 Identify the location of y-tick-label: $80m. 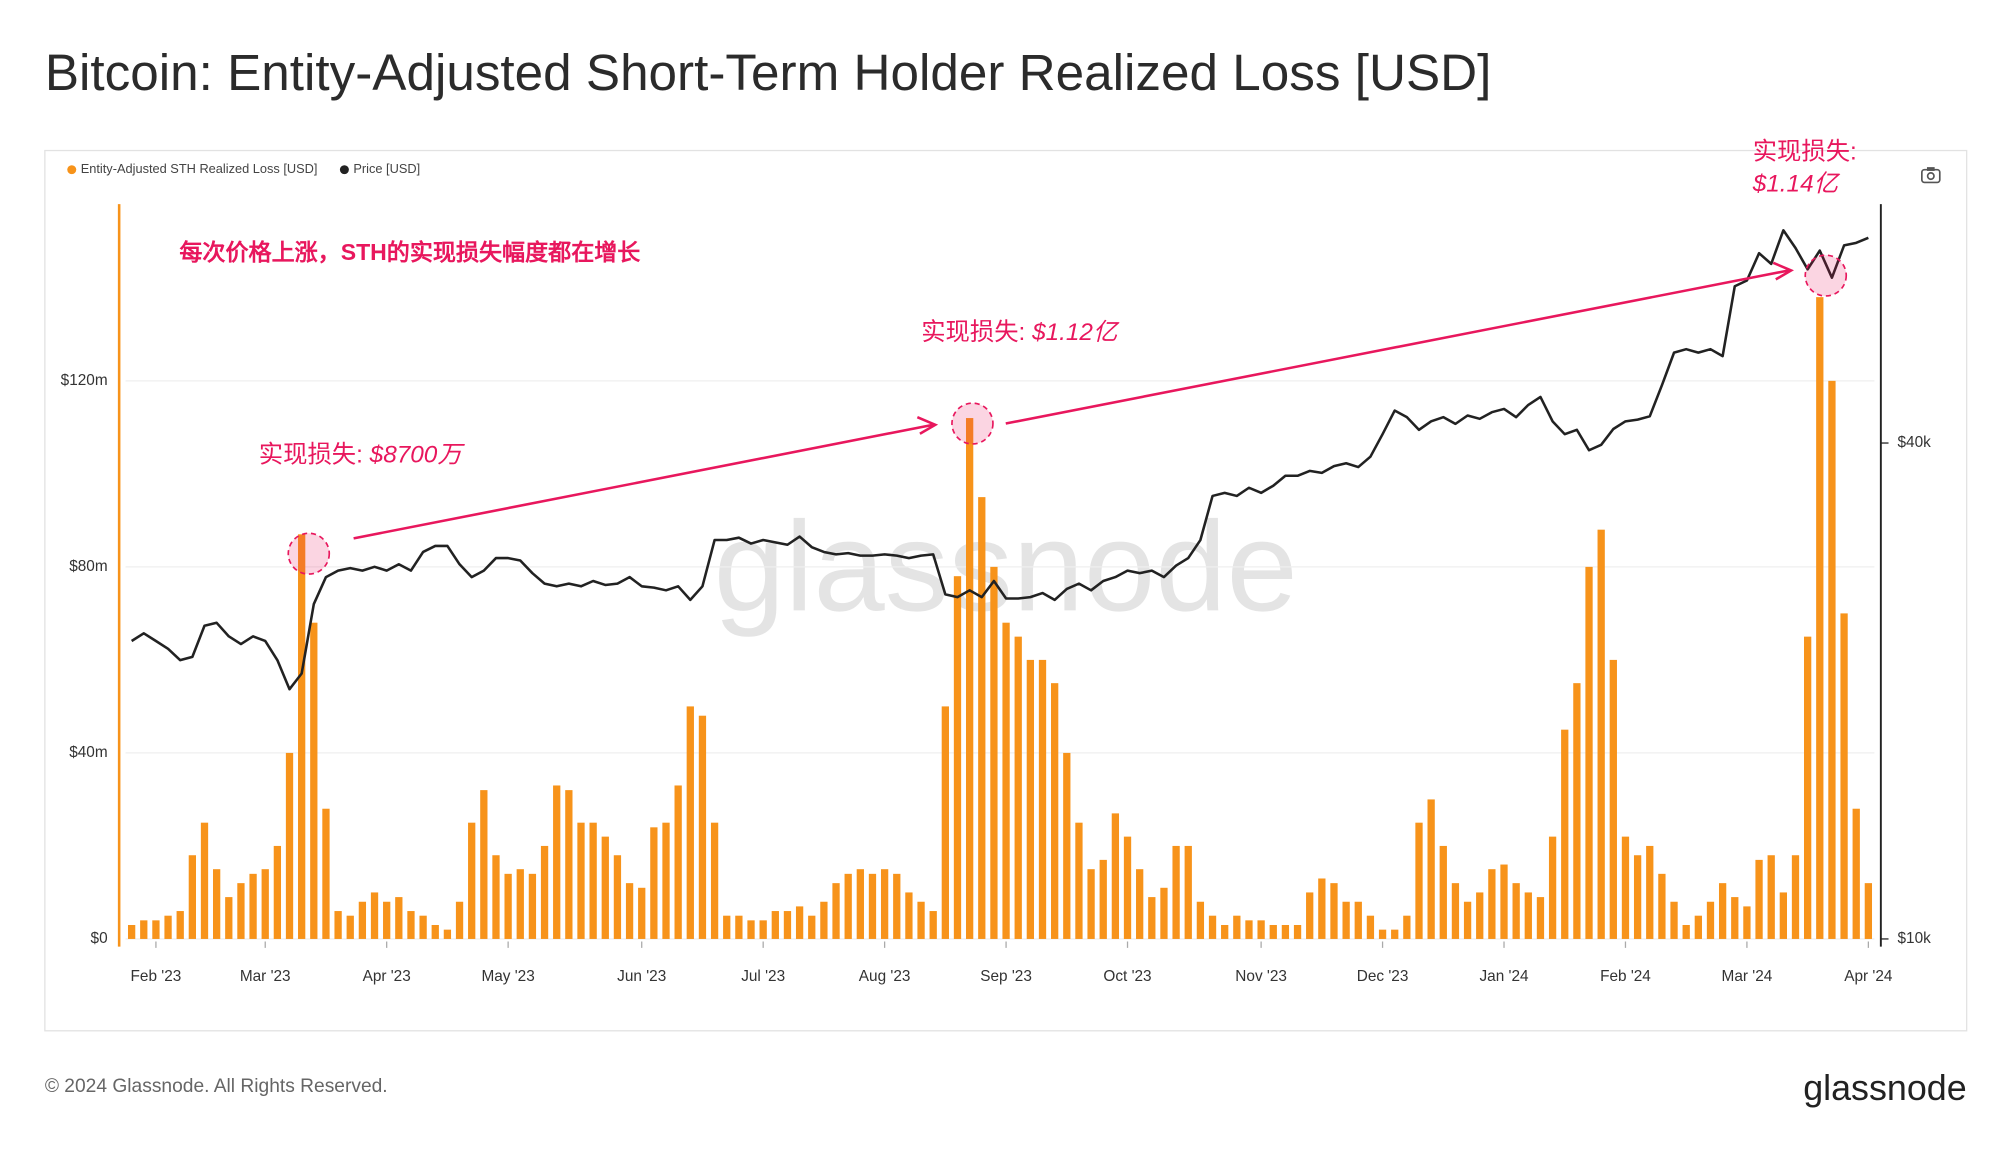
(88, 566).